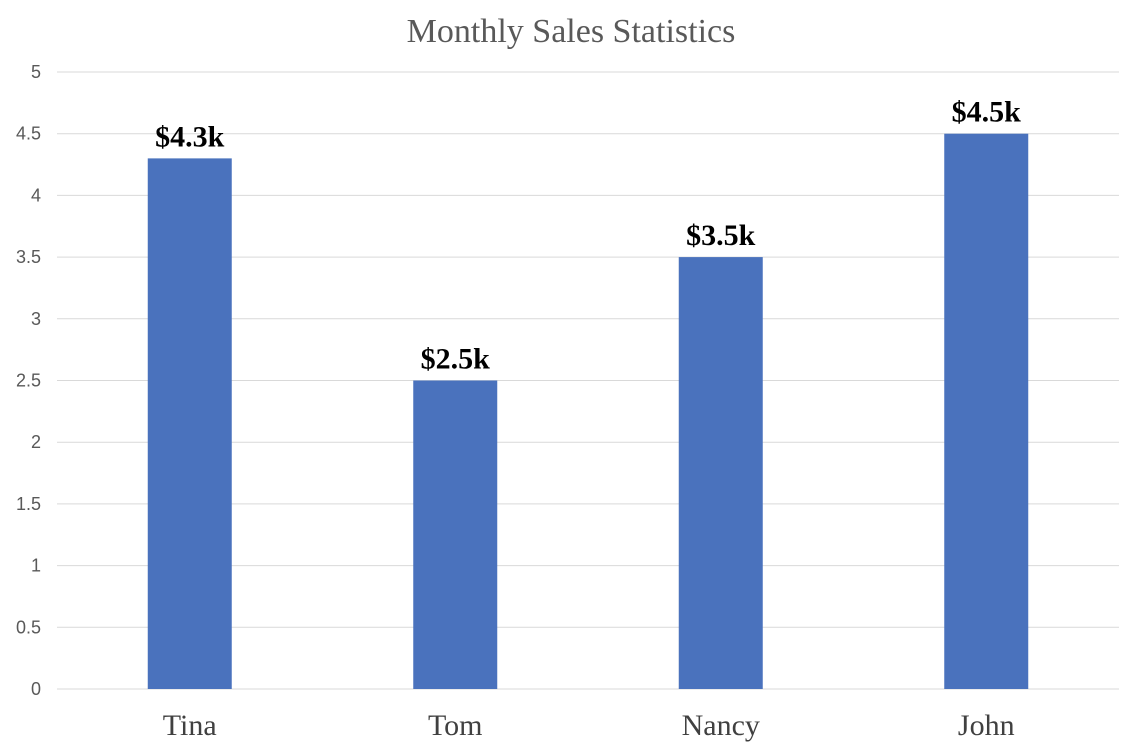 This screenshot has height=752, width=1132. I want to click on data-label: $4.3k, so click(190, 136).